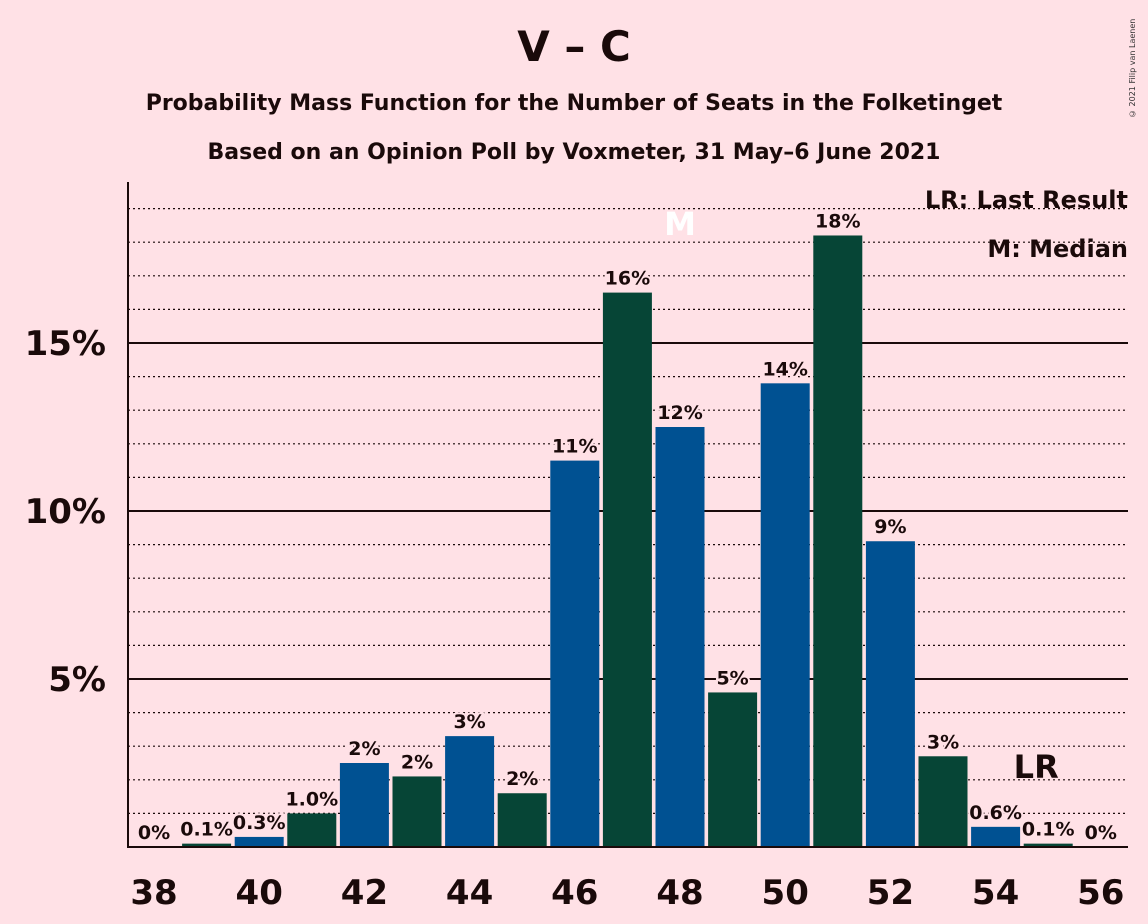 This screenshot has width=1148, height=924. Describe the element at coordinates (627, 279) in the screenshot. I see `bar-value-label: 16%` at that location.